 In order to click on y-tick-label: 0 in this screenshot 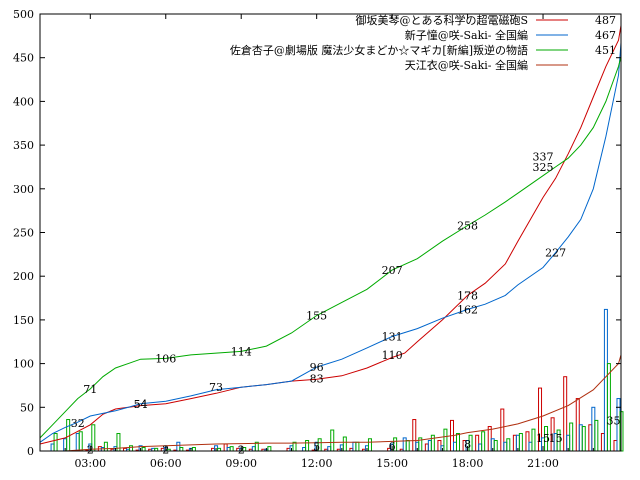, I will do `click(30, 451)`.